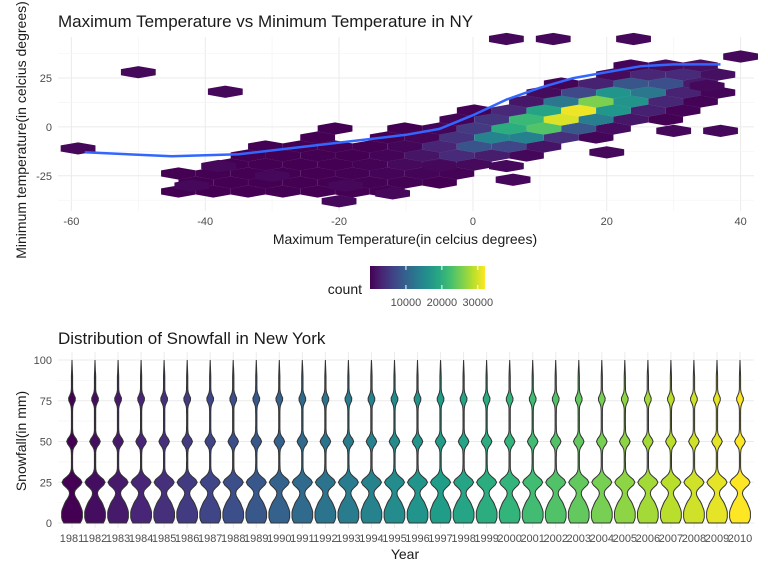  I want to click on x-tick-label: 1986, so click(187, 539).